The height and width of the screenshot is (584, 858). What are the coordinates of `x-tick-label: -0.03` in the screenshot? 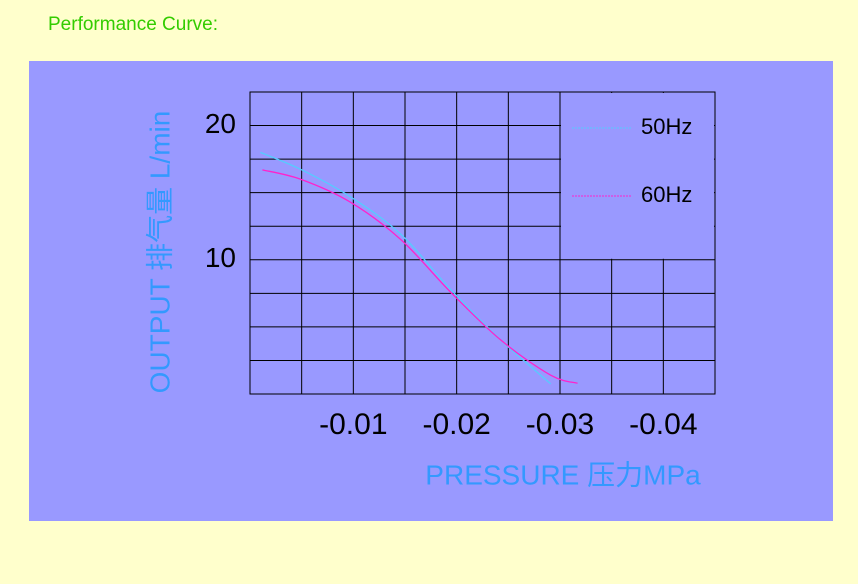 It's located at (560, 424).